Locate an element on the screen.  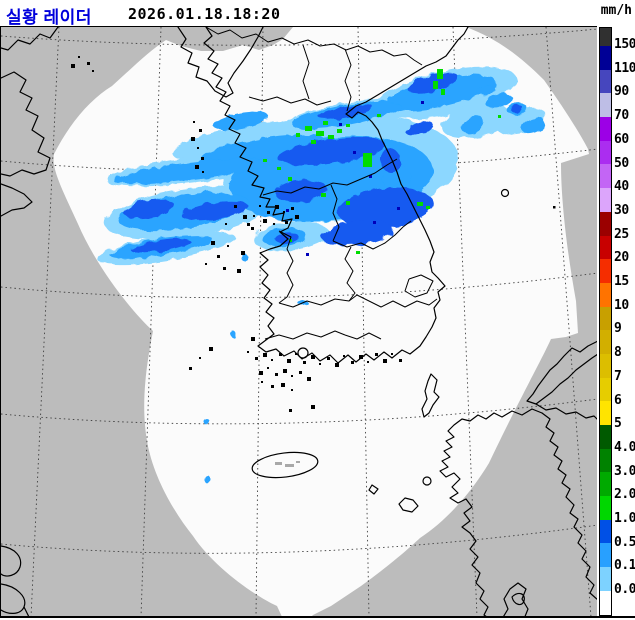
east-sea-islets is located at coordinates (426, 273).